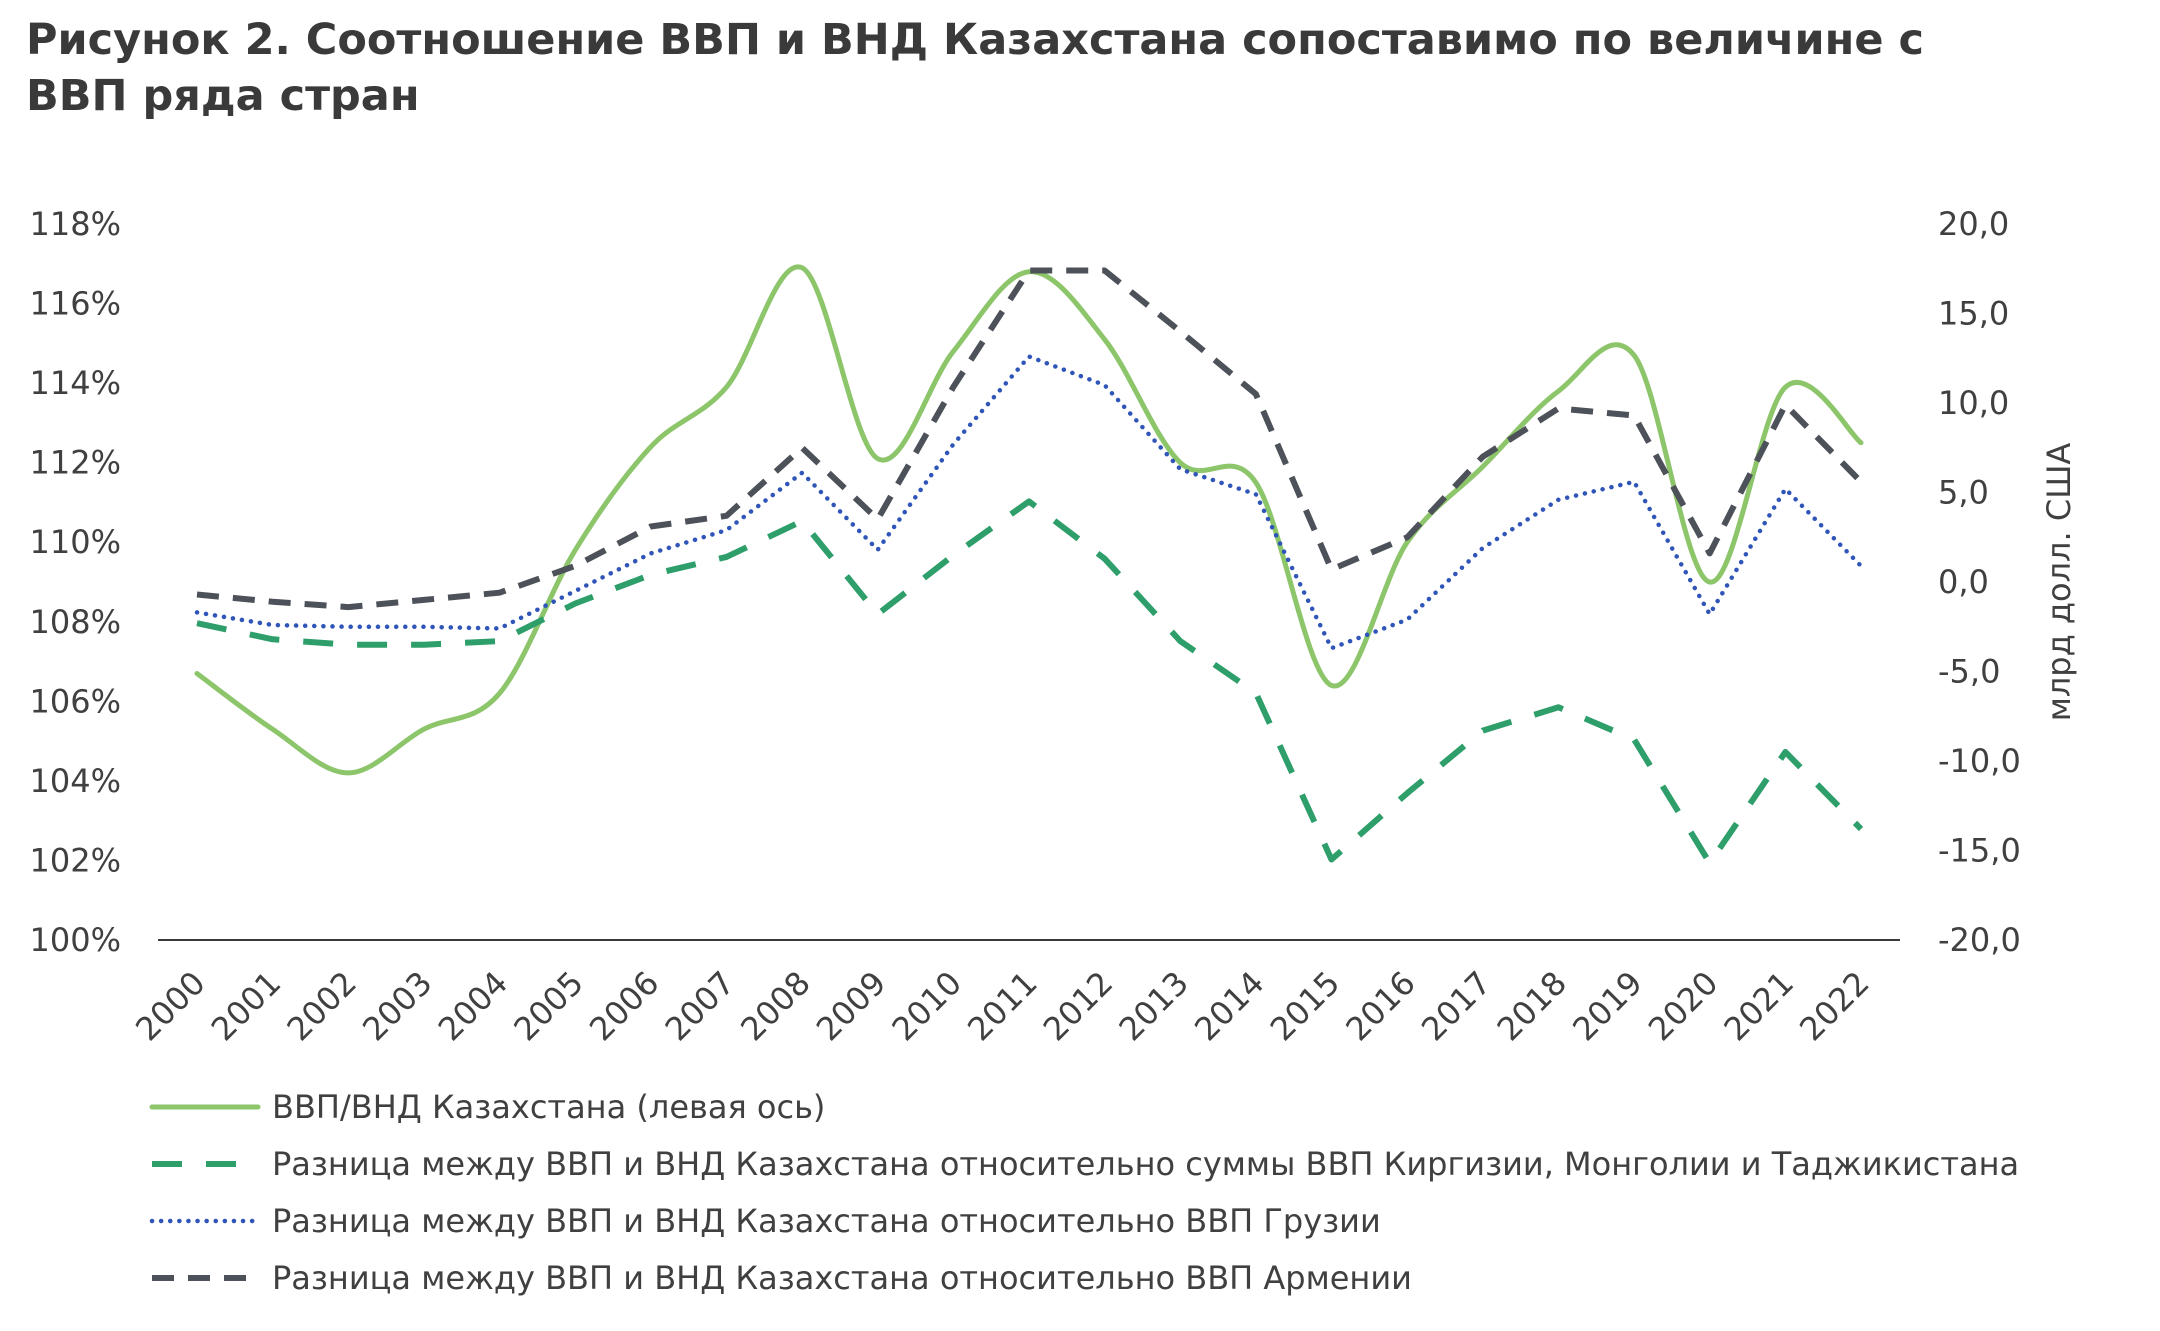 This screenshot has height=1331, width=2160. Describe the element at coordinates (321, 1006) in the screenshot. I see `x-tick-label: 2002` at that location.